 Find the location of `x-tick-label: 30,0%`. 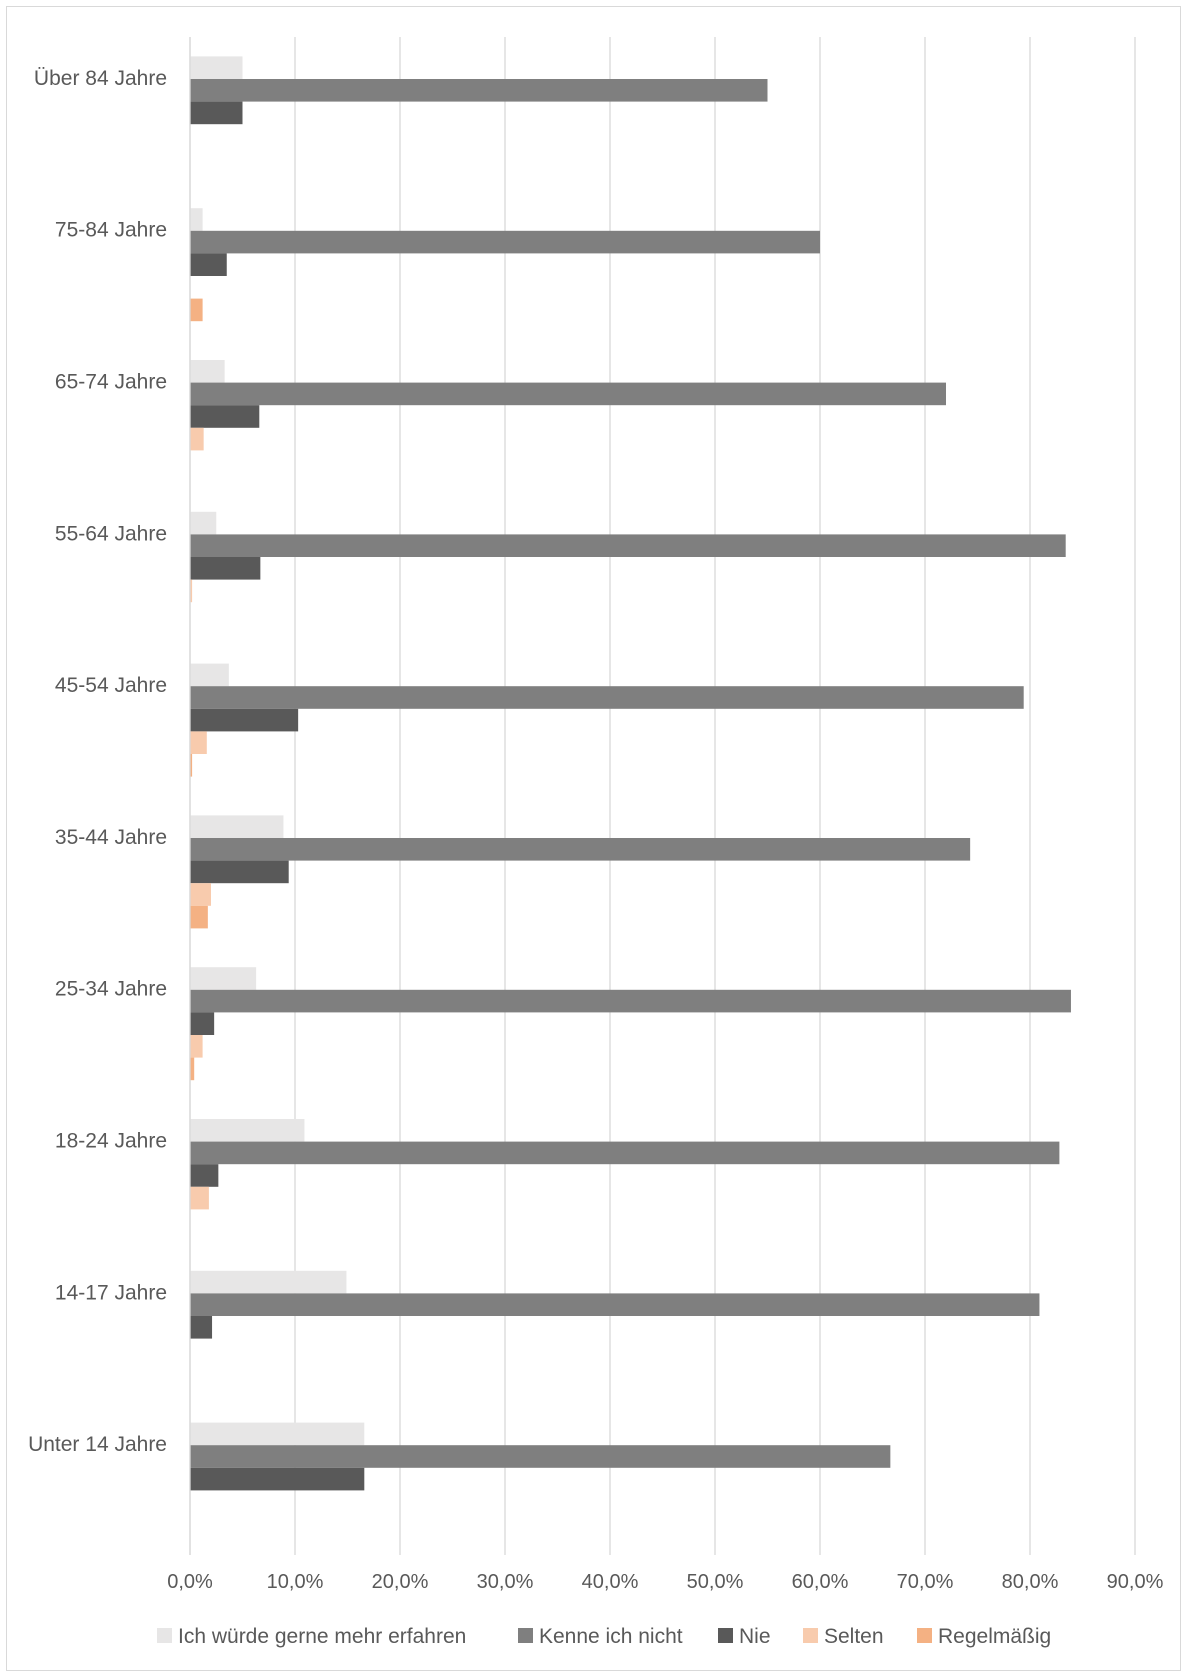

x-tick-label: 30,0% is located at coordinates (505, 1582).